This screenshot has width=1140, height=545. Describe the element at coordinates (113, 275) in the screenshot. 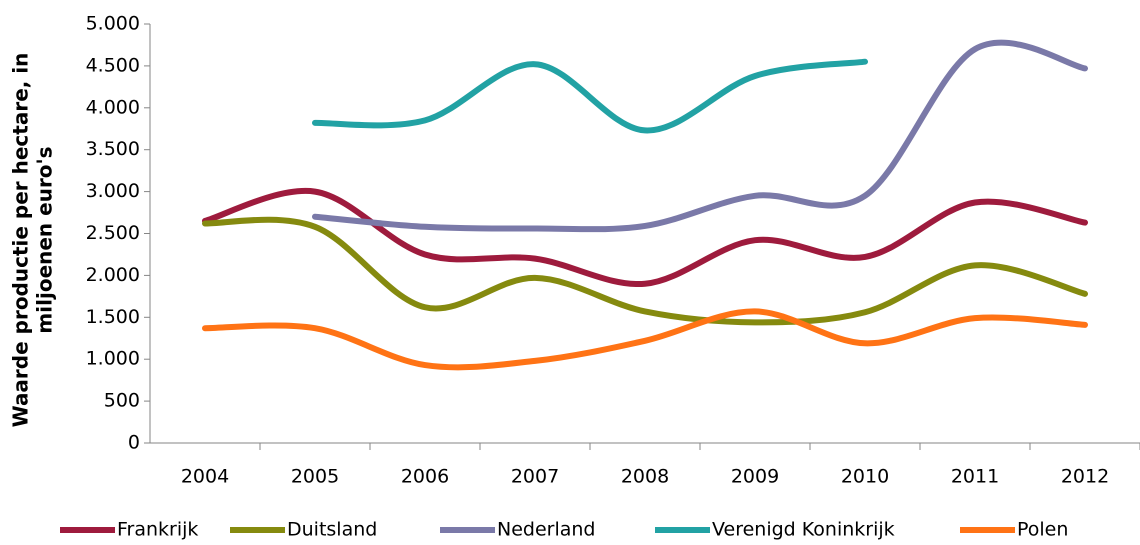

I see `y-tick-label: 2.000` at that location.